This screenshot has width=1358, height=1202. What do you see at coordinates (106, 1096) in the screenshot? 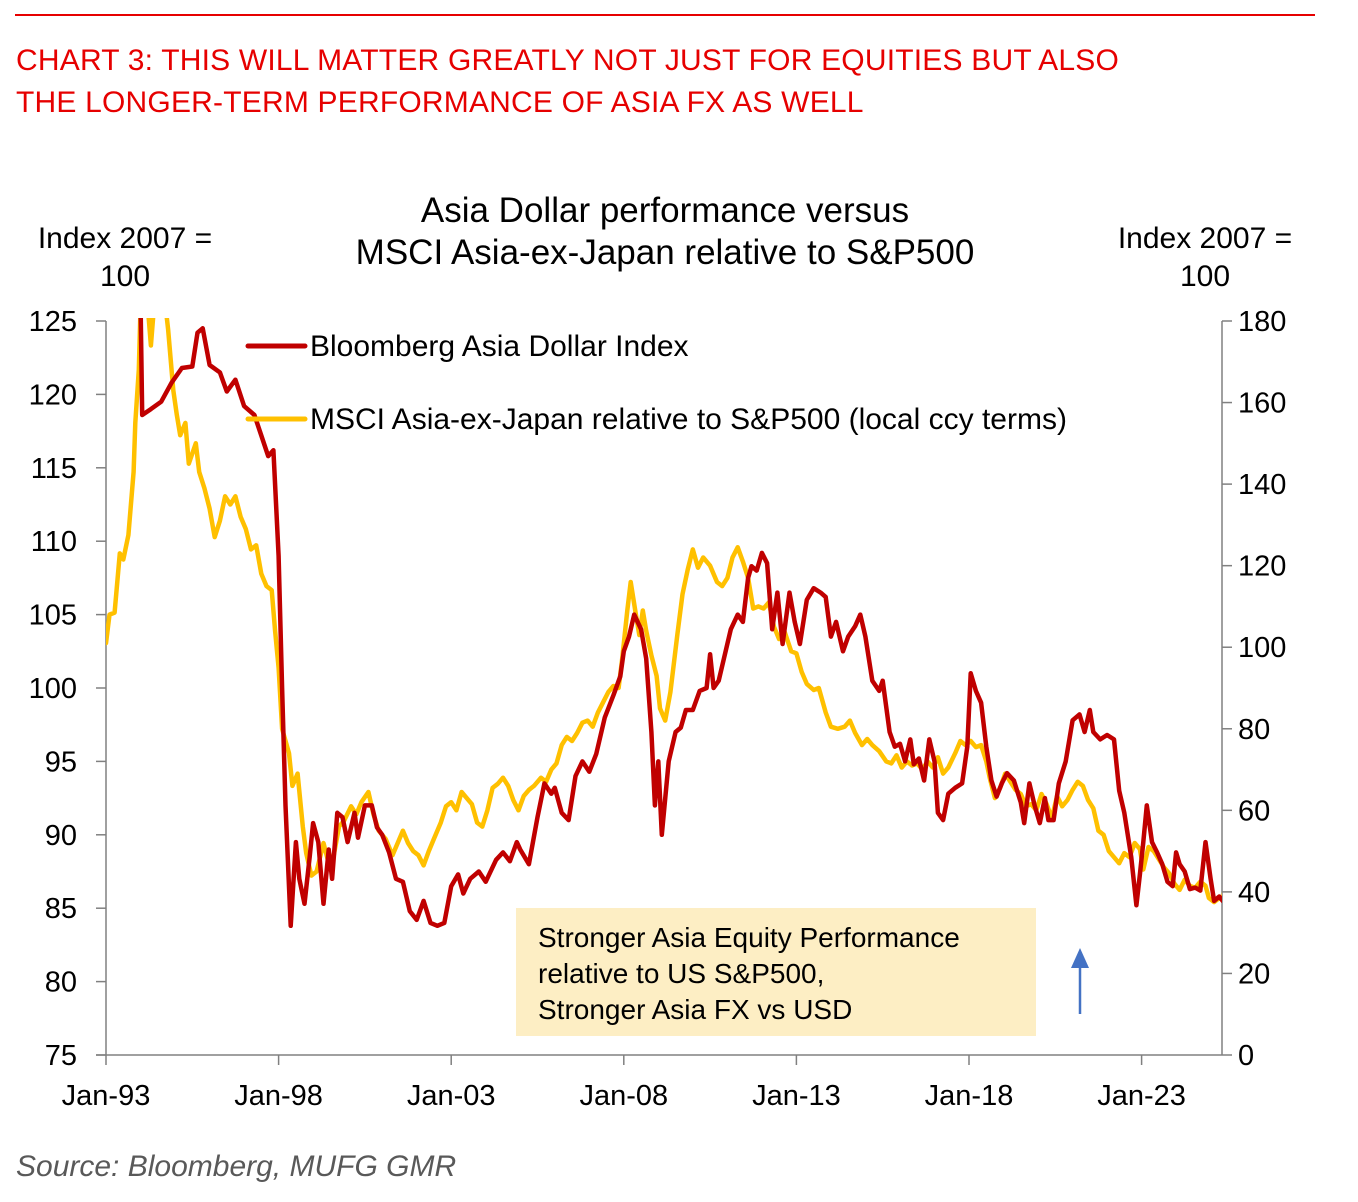
I see `x-tick-label: Jan-93` at bounding box center [106, 1096].